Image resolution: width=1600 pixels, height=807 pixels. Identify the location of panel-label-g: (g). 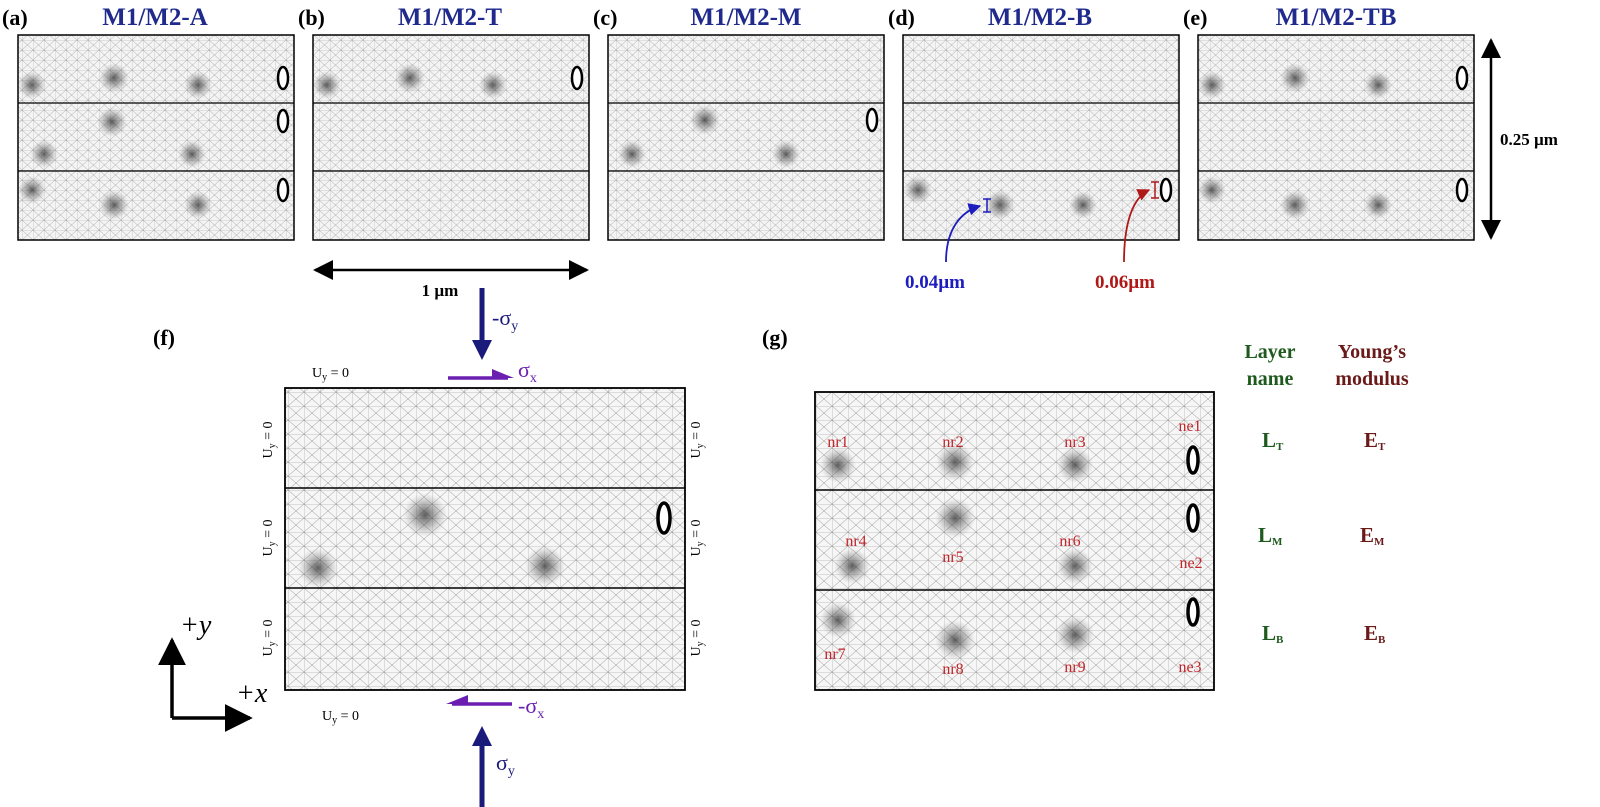
(775, 337).